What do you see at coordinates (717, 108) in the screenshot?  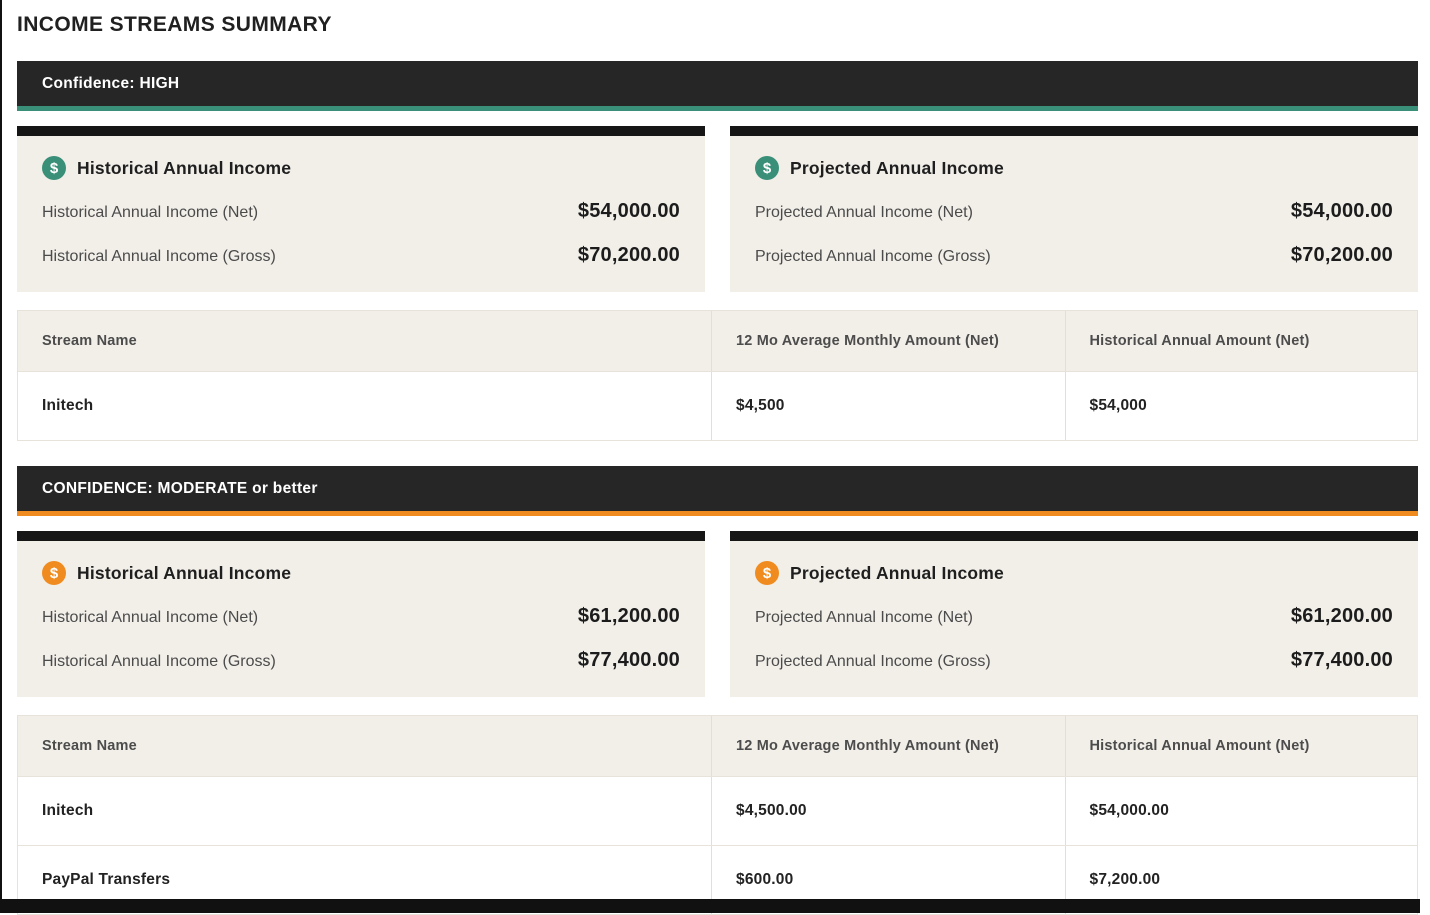 I see `accent-line-high` at bounding box center [717, 108].